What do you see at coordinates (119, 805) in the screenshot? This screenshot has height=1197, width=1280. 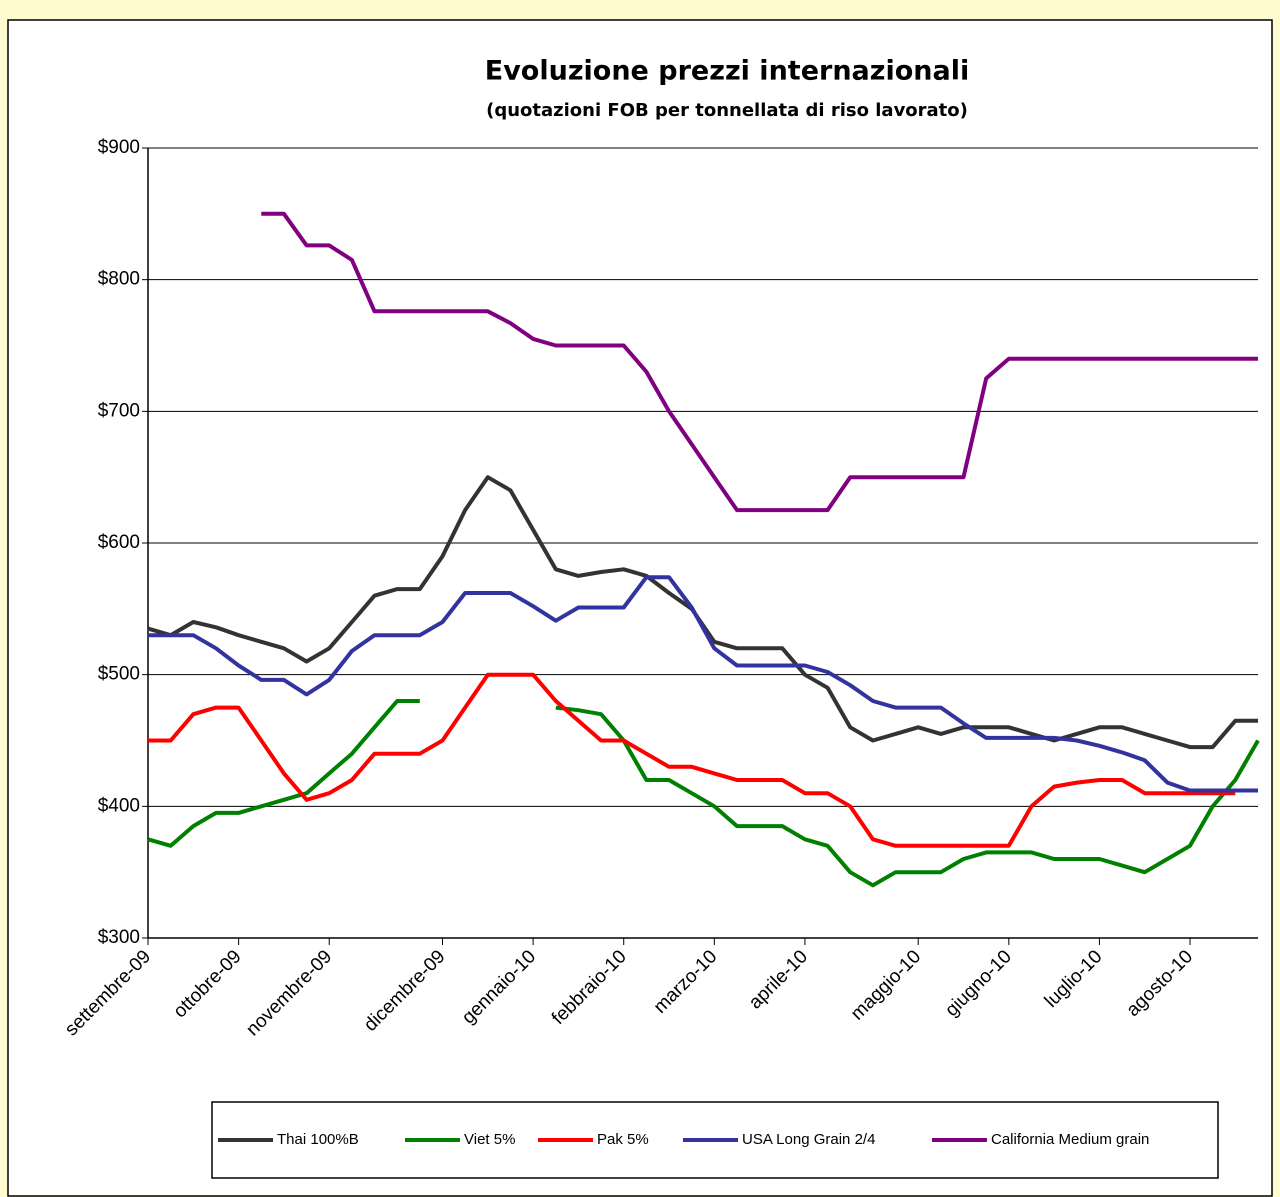 I see `y-tick-label: $400` at bounding box center [119, 805].